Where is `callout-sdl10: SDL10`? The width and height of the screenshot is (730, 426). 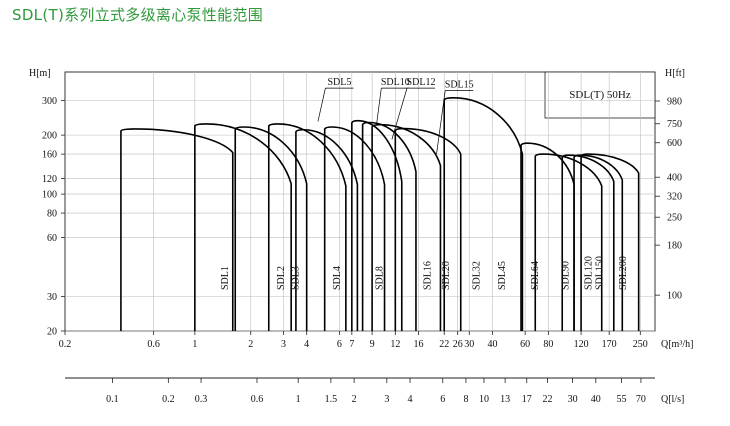
callout-sdl10: SDL10 is located at coordinates (395, 82).